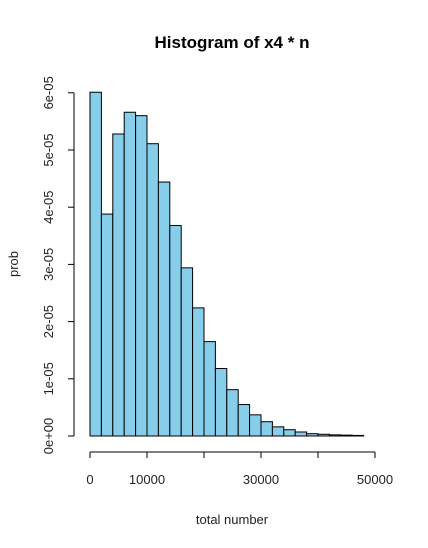  Describe the element at coordinates (89, 479) in the screenshot. I see `x-tick-label: 0` at that location.